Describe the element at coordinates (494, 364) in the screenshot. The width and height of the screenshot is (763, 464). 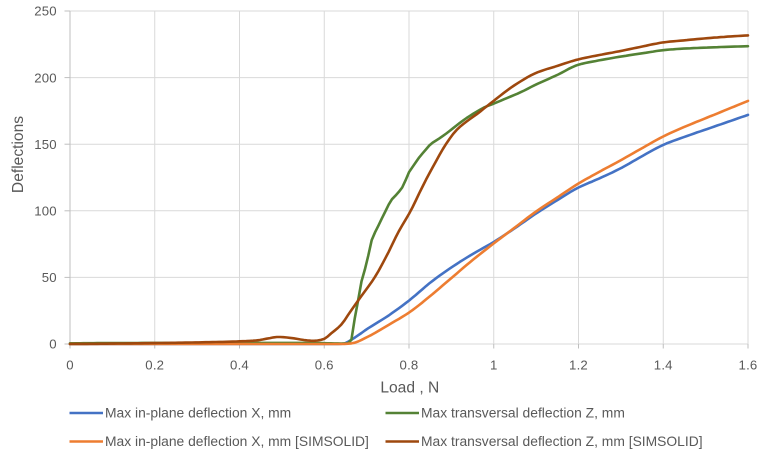
I see `svg-text: 1` at that location.